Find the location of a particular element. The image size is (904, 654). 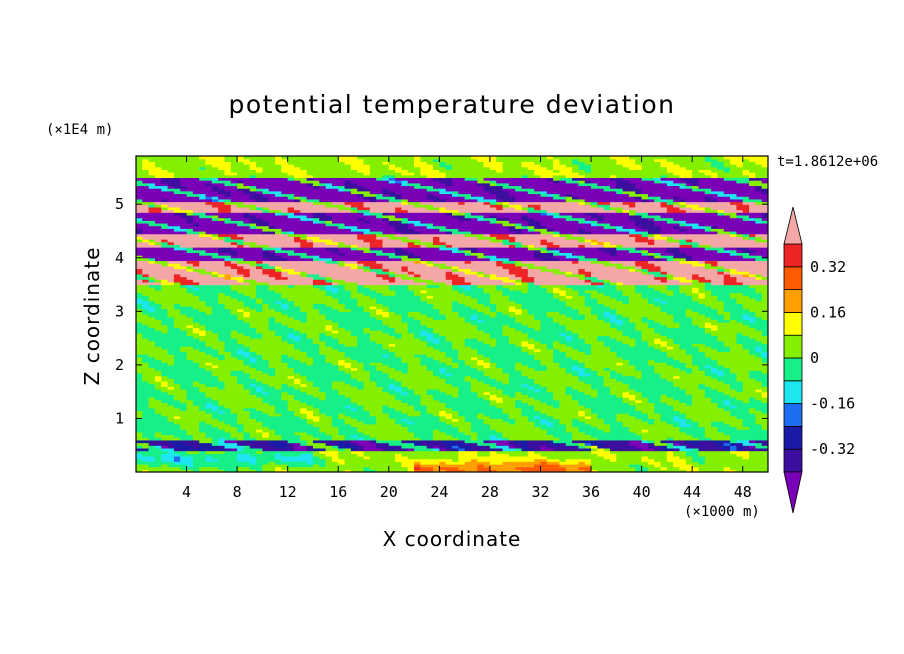

y-unit-label: (×1E4 m) is located at coordinates (79, 130).